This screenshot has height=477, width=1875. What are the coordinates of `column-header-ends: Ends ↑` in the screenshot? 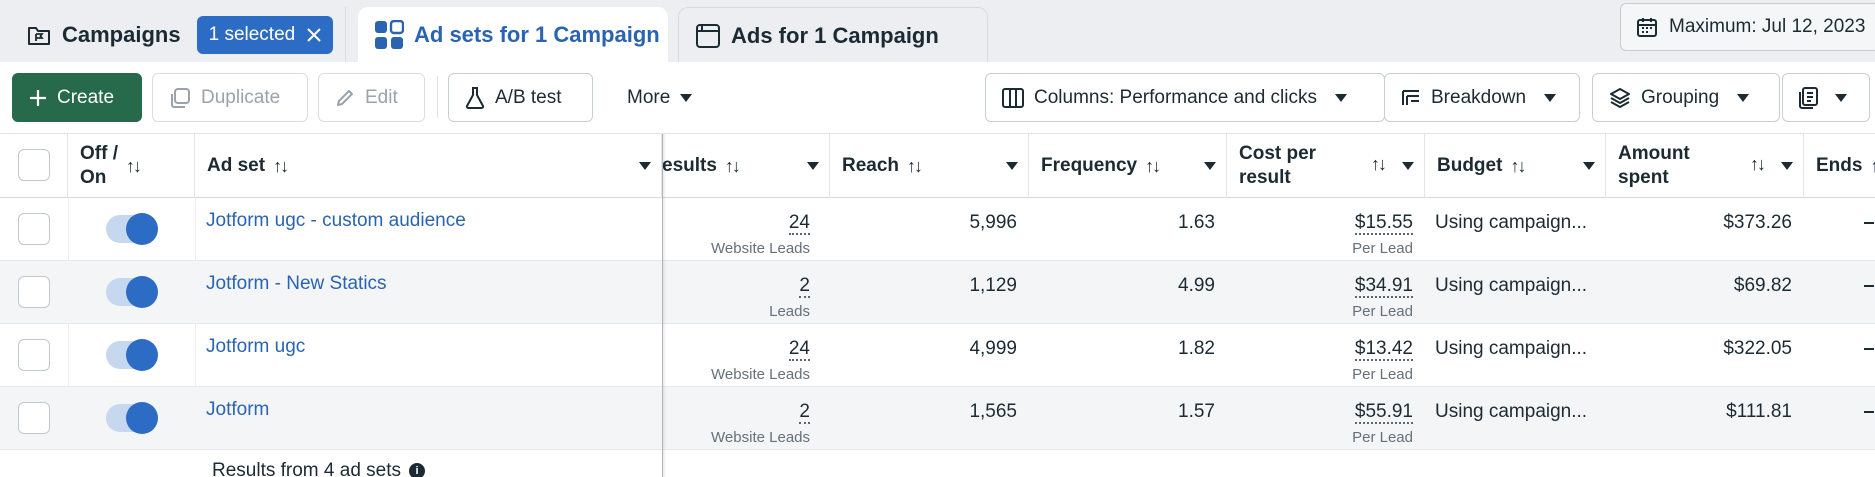 It's located at (1839, 166).